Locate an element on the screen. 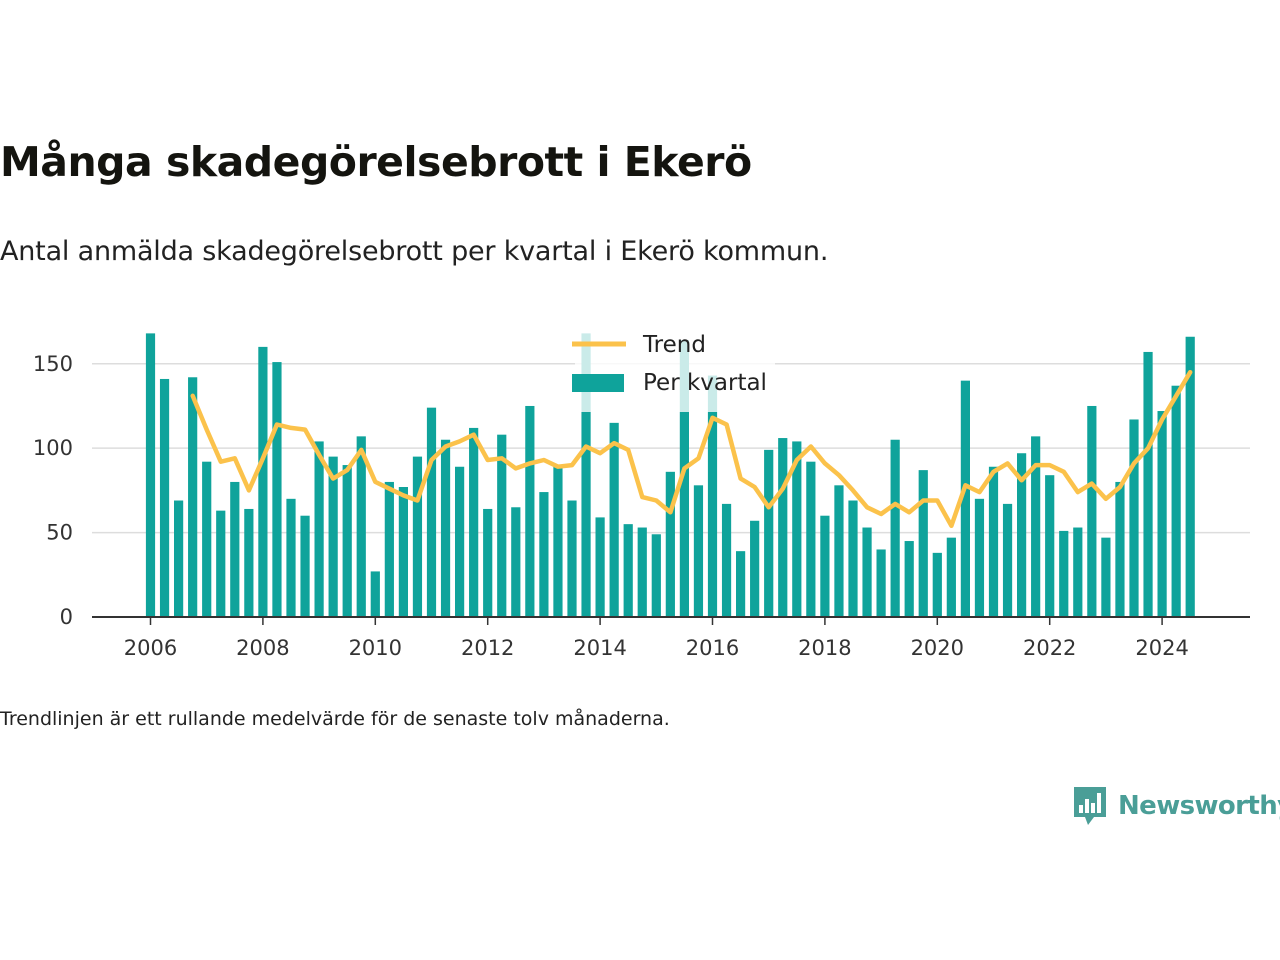  bar-2017-Q1 is located at coordinates (769, 533).